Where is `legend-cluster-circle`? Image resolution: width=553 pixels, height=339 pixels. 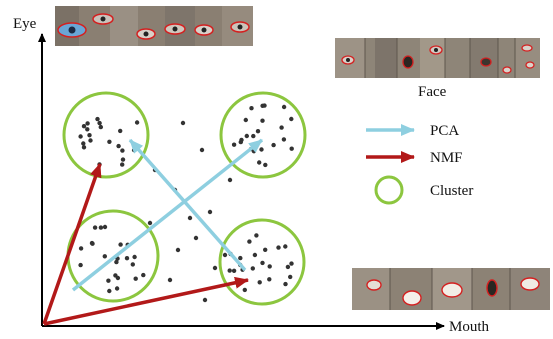
legend-cluster-circle is located at coordinates (389, 190).